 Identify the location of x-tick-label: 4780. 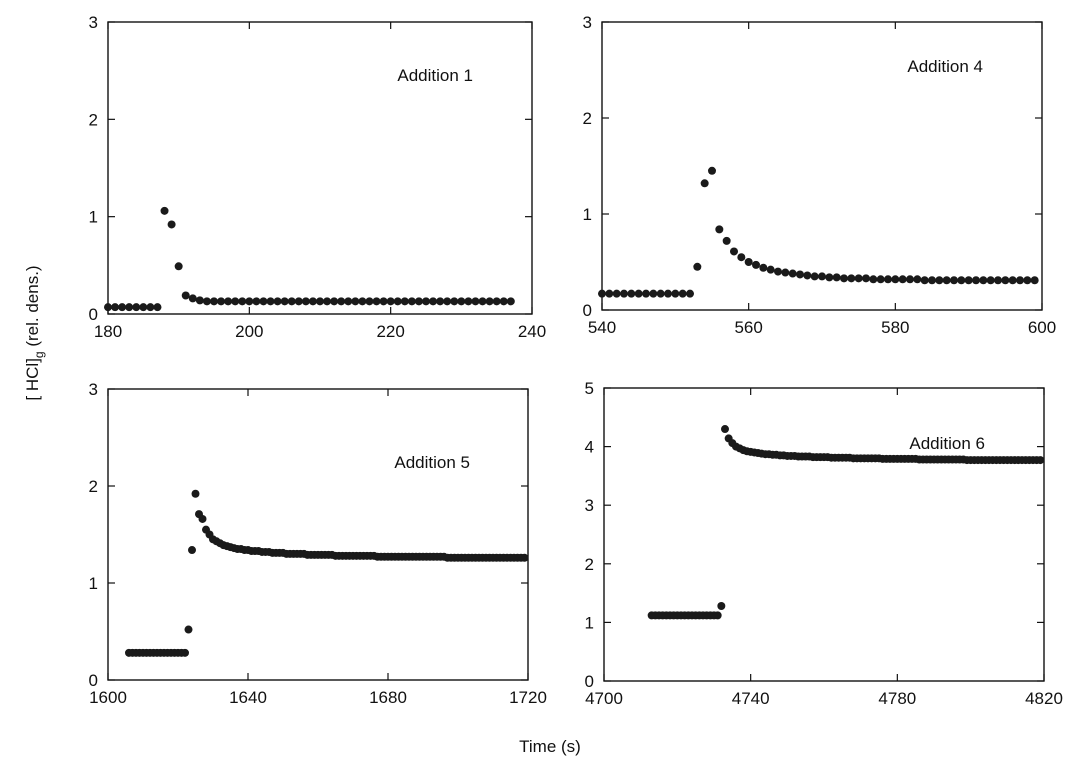
(897, 698).